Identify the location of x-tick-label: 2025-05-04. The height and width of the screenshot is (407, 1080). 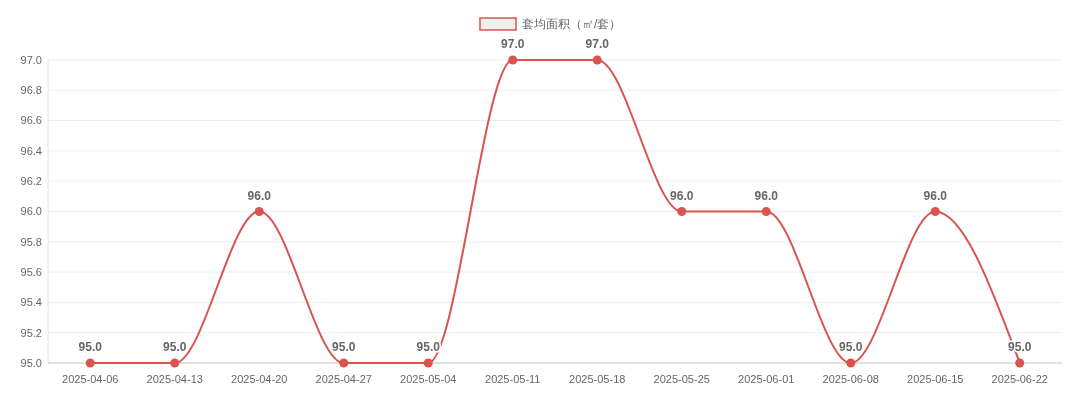
(428, 379).